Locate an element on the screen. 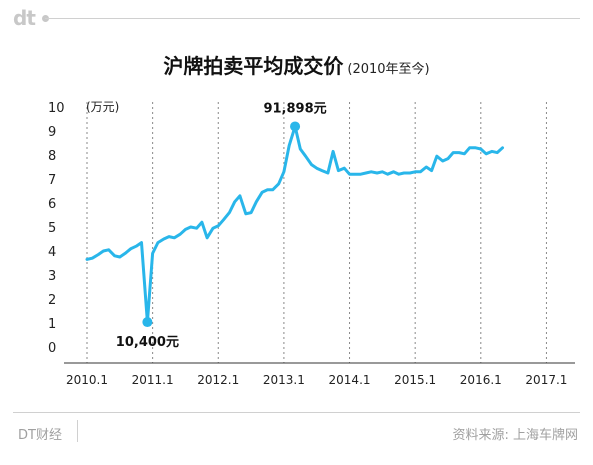 The height and width of the screenshot is (465, 593). chart-subtitle: (2010年至今) is located at coordinates (388, 69).